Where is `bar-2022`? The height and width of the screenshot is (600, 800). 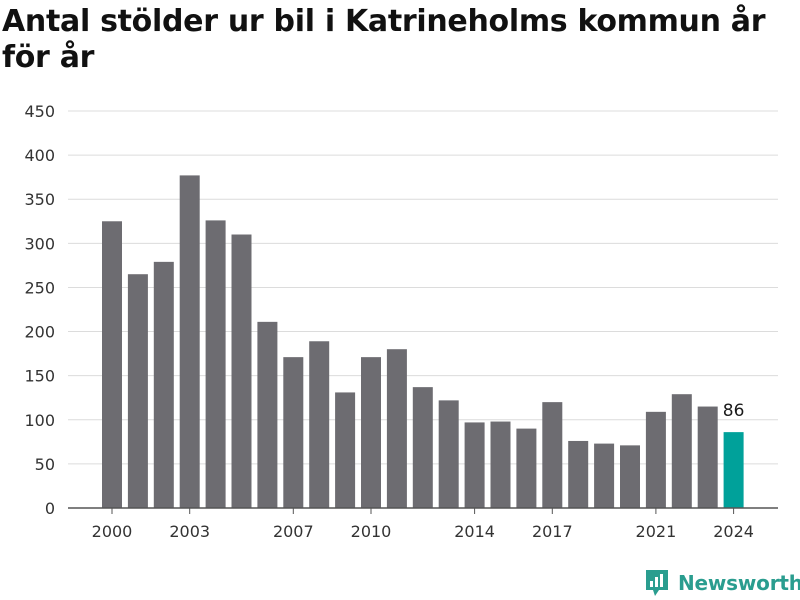 bar-2022 is located at coordinates (681, 451).